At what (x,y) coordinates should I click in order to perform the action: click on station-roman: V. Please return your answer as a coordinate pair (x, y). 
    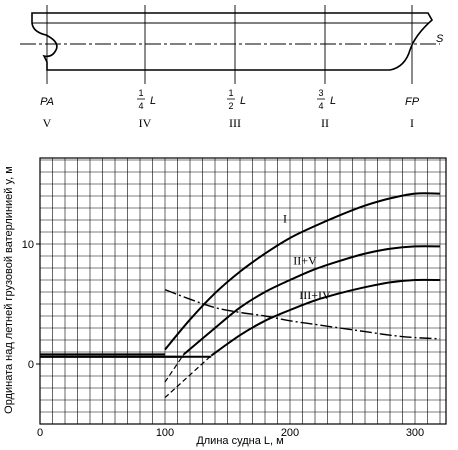
    Looking at the image, I should click on (47, 123).